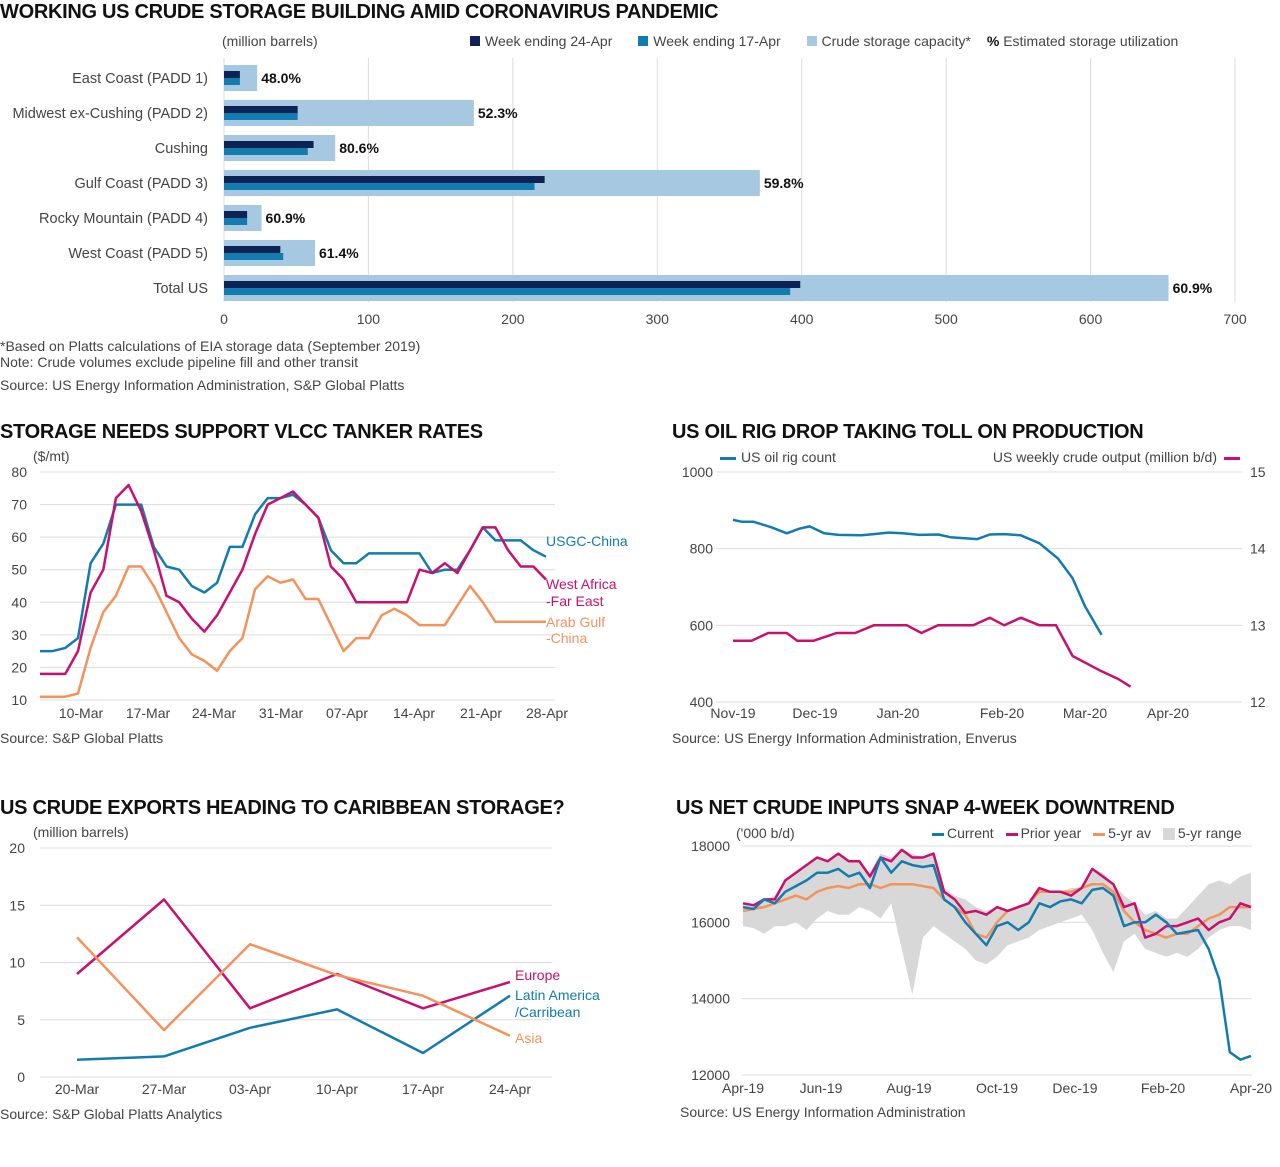  What do you see at coordinates (1051, 833) in the screenshot?
I see `inputs-legend-prior: Prior year` at bounding box center [1051, 833].